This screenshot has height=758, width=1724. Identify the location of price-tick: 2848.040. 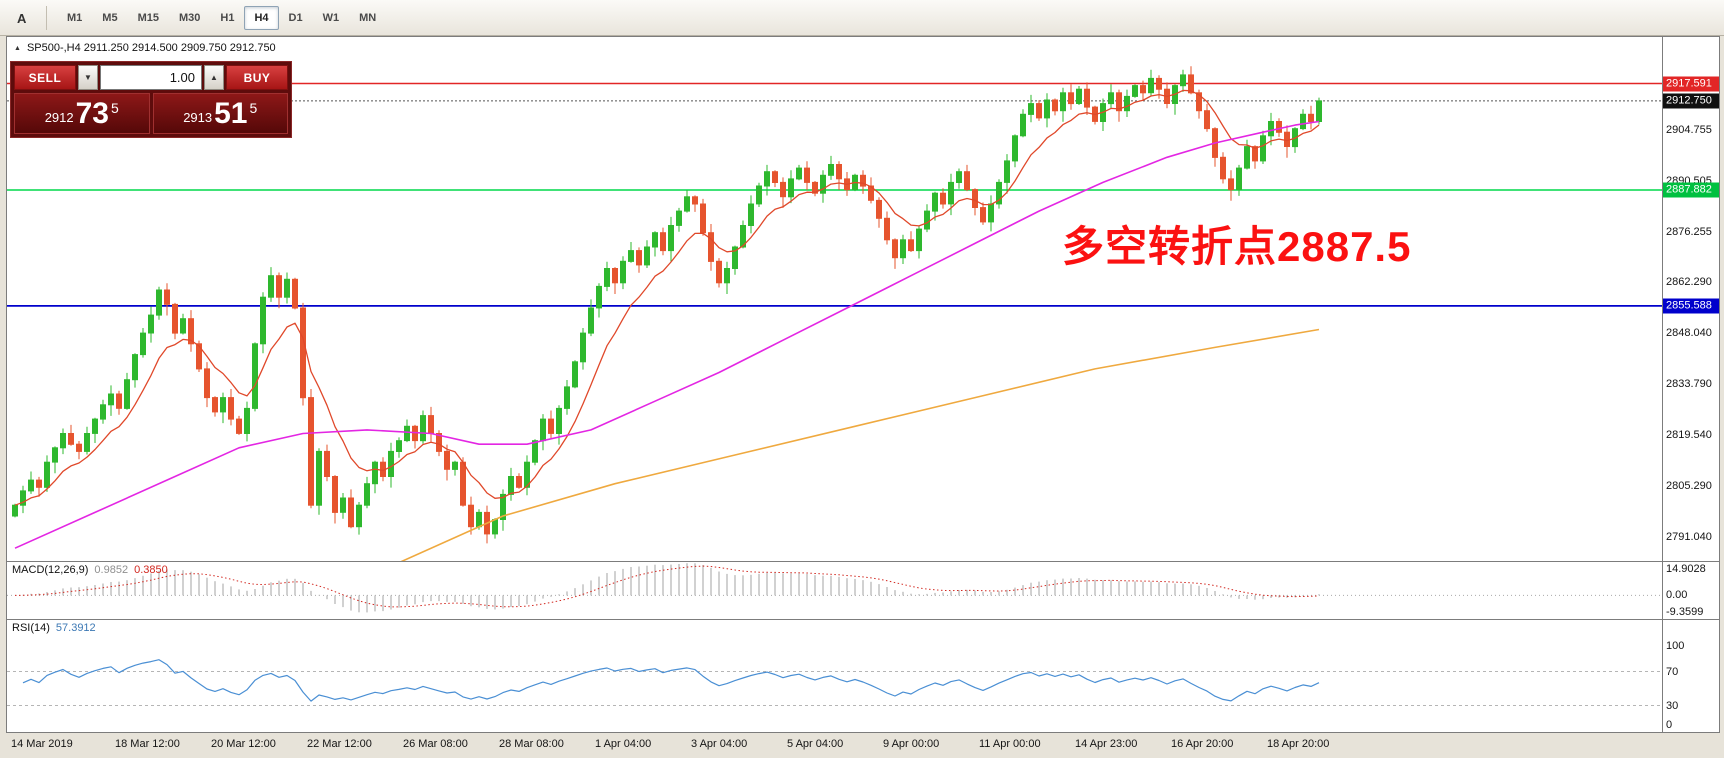
(1689, 332).